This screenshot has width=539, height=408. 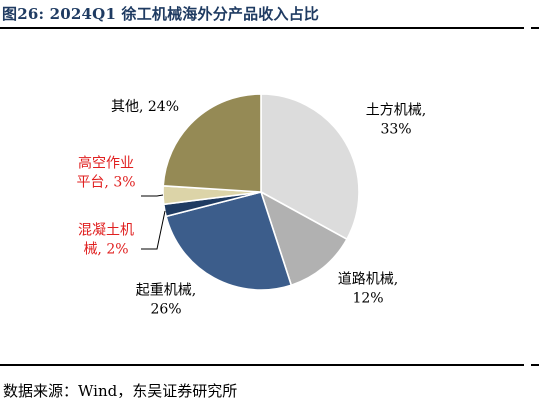 I want to click on slice-label-5-line-1: 高空作业, so click(x=106, y=163).